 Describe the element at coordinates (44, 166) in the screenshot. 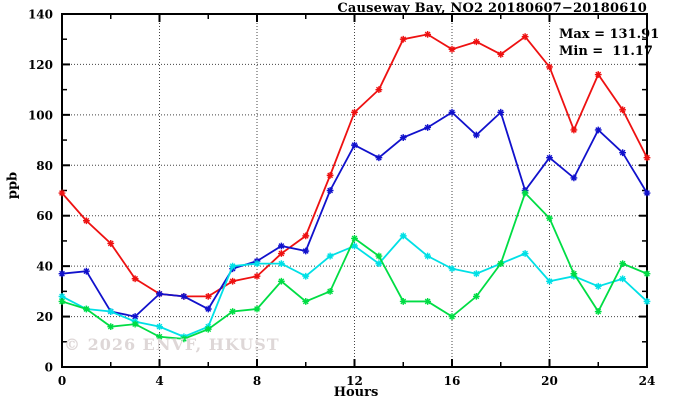

I see `y-tick-label: 80` at that location.